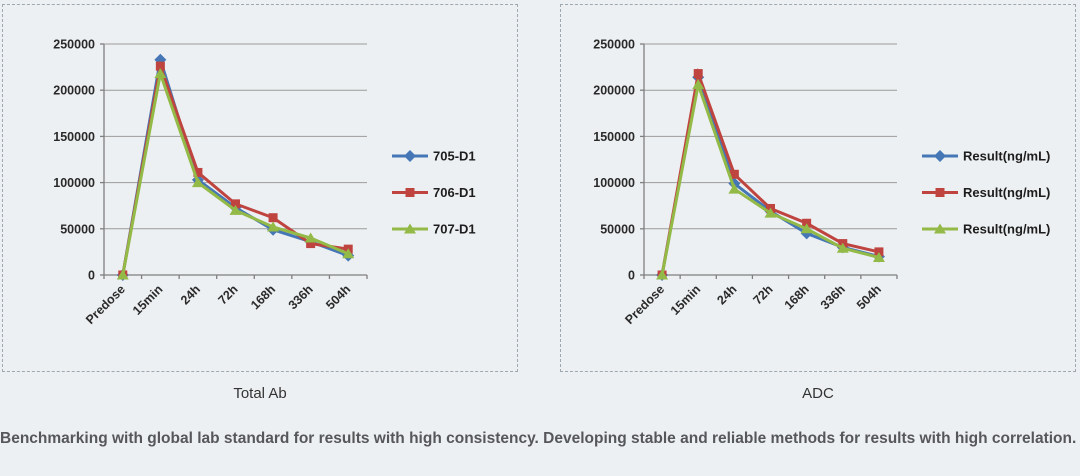 The height and width of the screenshot is (476, 1080). Describe the element at coordinates (260, 393) in the screenshot. I see `chart-caption-total-ab: Total Ab` at that location.